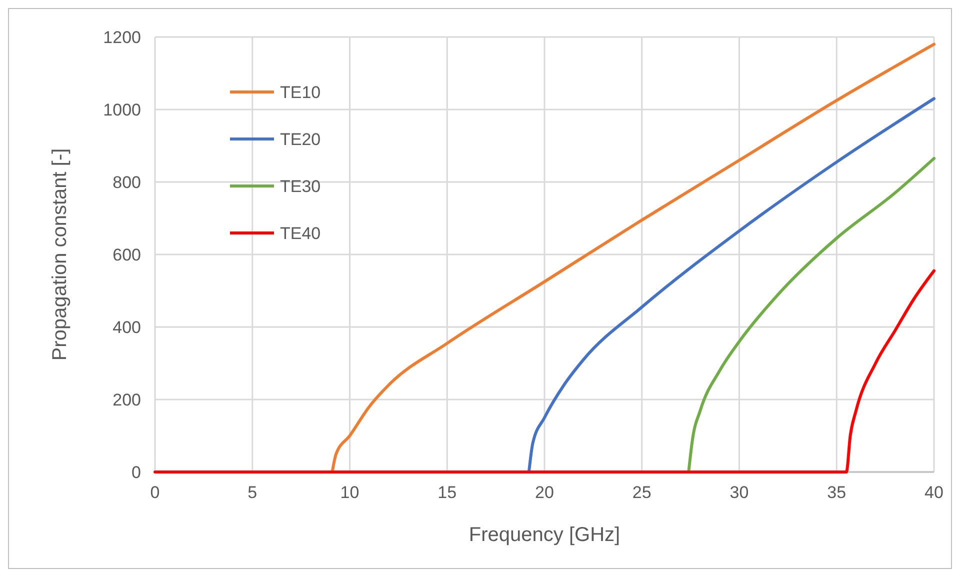 This screenshot has width=960, height=577. Describe the element at coordinates (155, 492) in the screenshot. I see `x-tick-label: 0` at that location.